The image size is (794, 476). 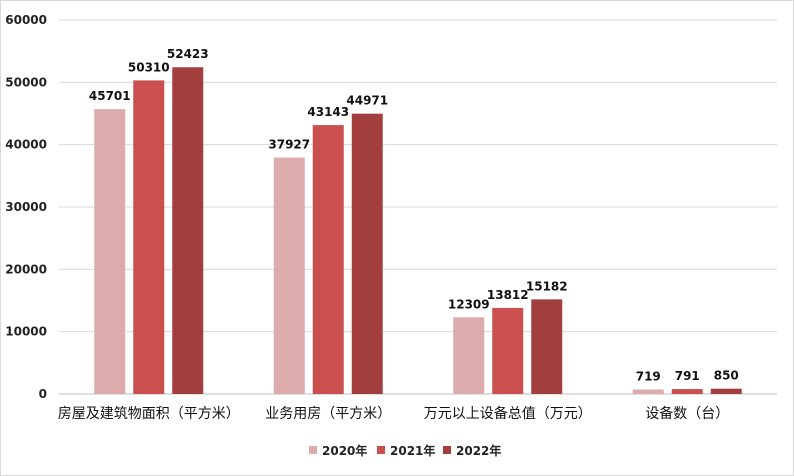 I want to click on x-category-label: 房屋及建筑物面积（平方米）, so click(x=149, y=414).